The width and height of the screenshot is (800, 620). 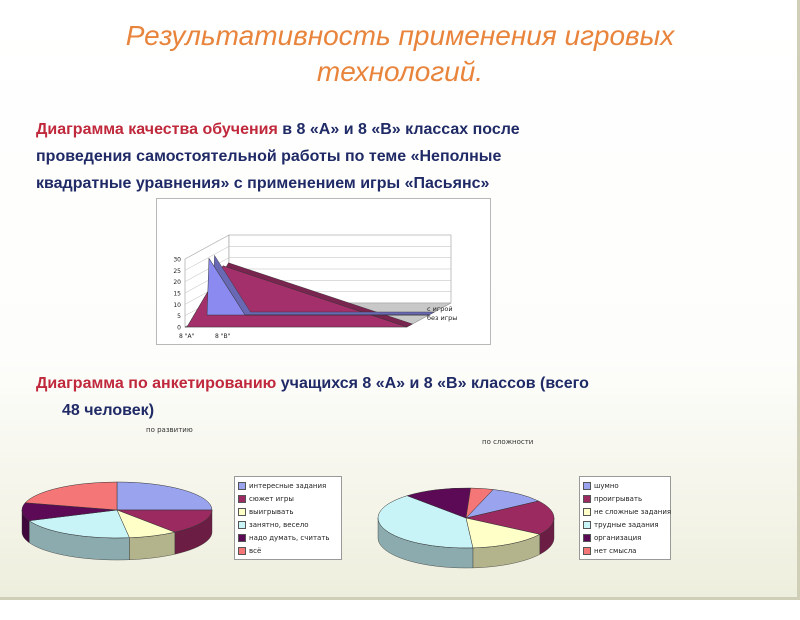 I want to click on pie-title-difficulty: по сложности, so click(x=508, y=442).